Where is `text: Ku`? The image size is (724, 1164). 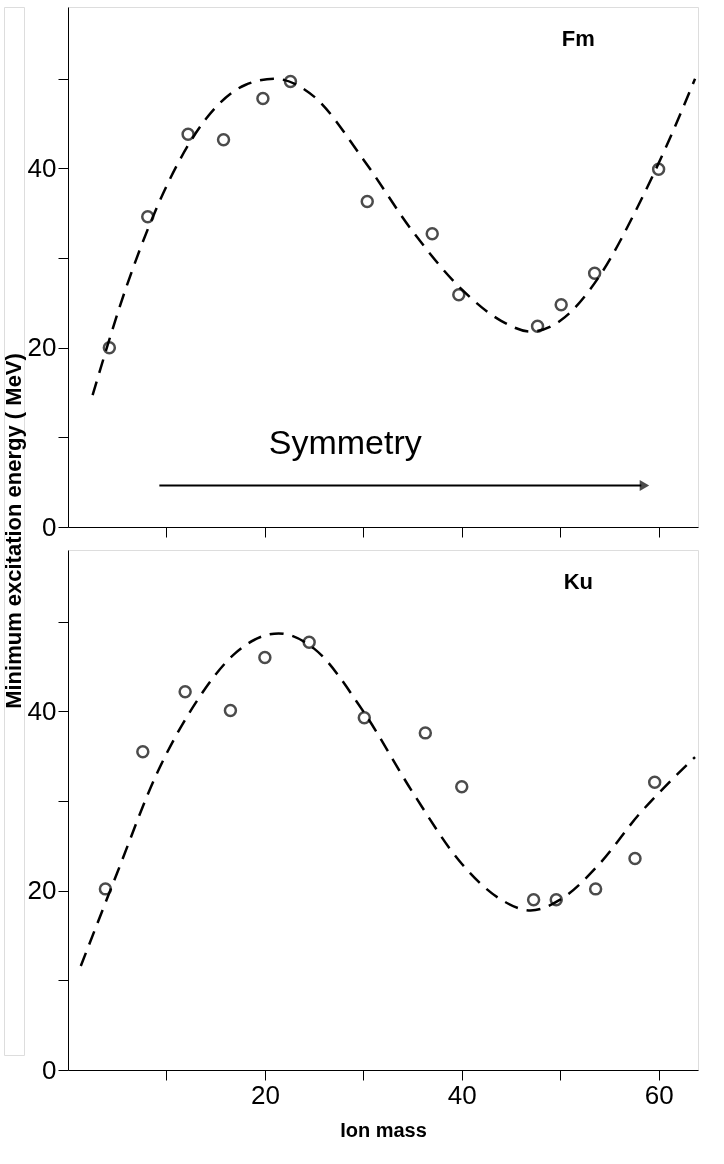
text: Ku is located at coordinates (578, 581).